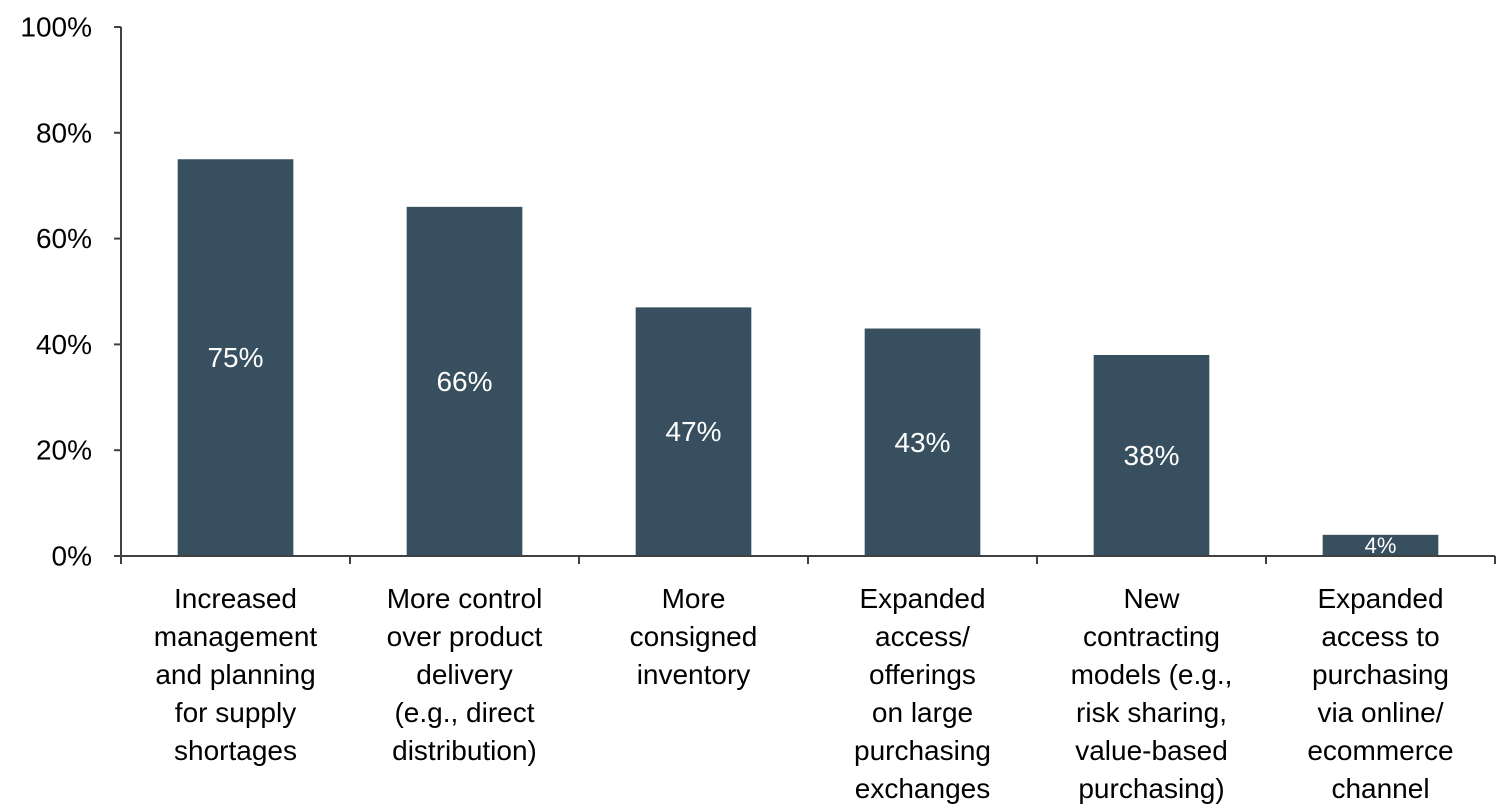 Image resolution: width=1503 pixels, height=808 pixels. Describe the element at coordinates (1380, 750) in the screenshot. I see `x-category-label-line: ecommerce` at that location.